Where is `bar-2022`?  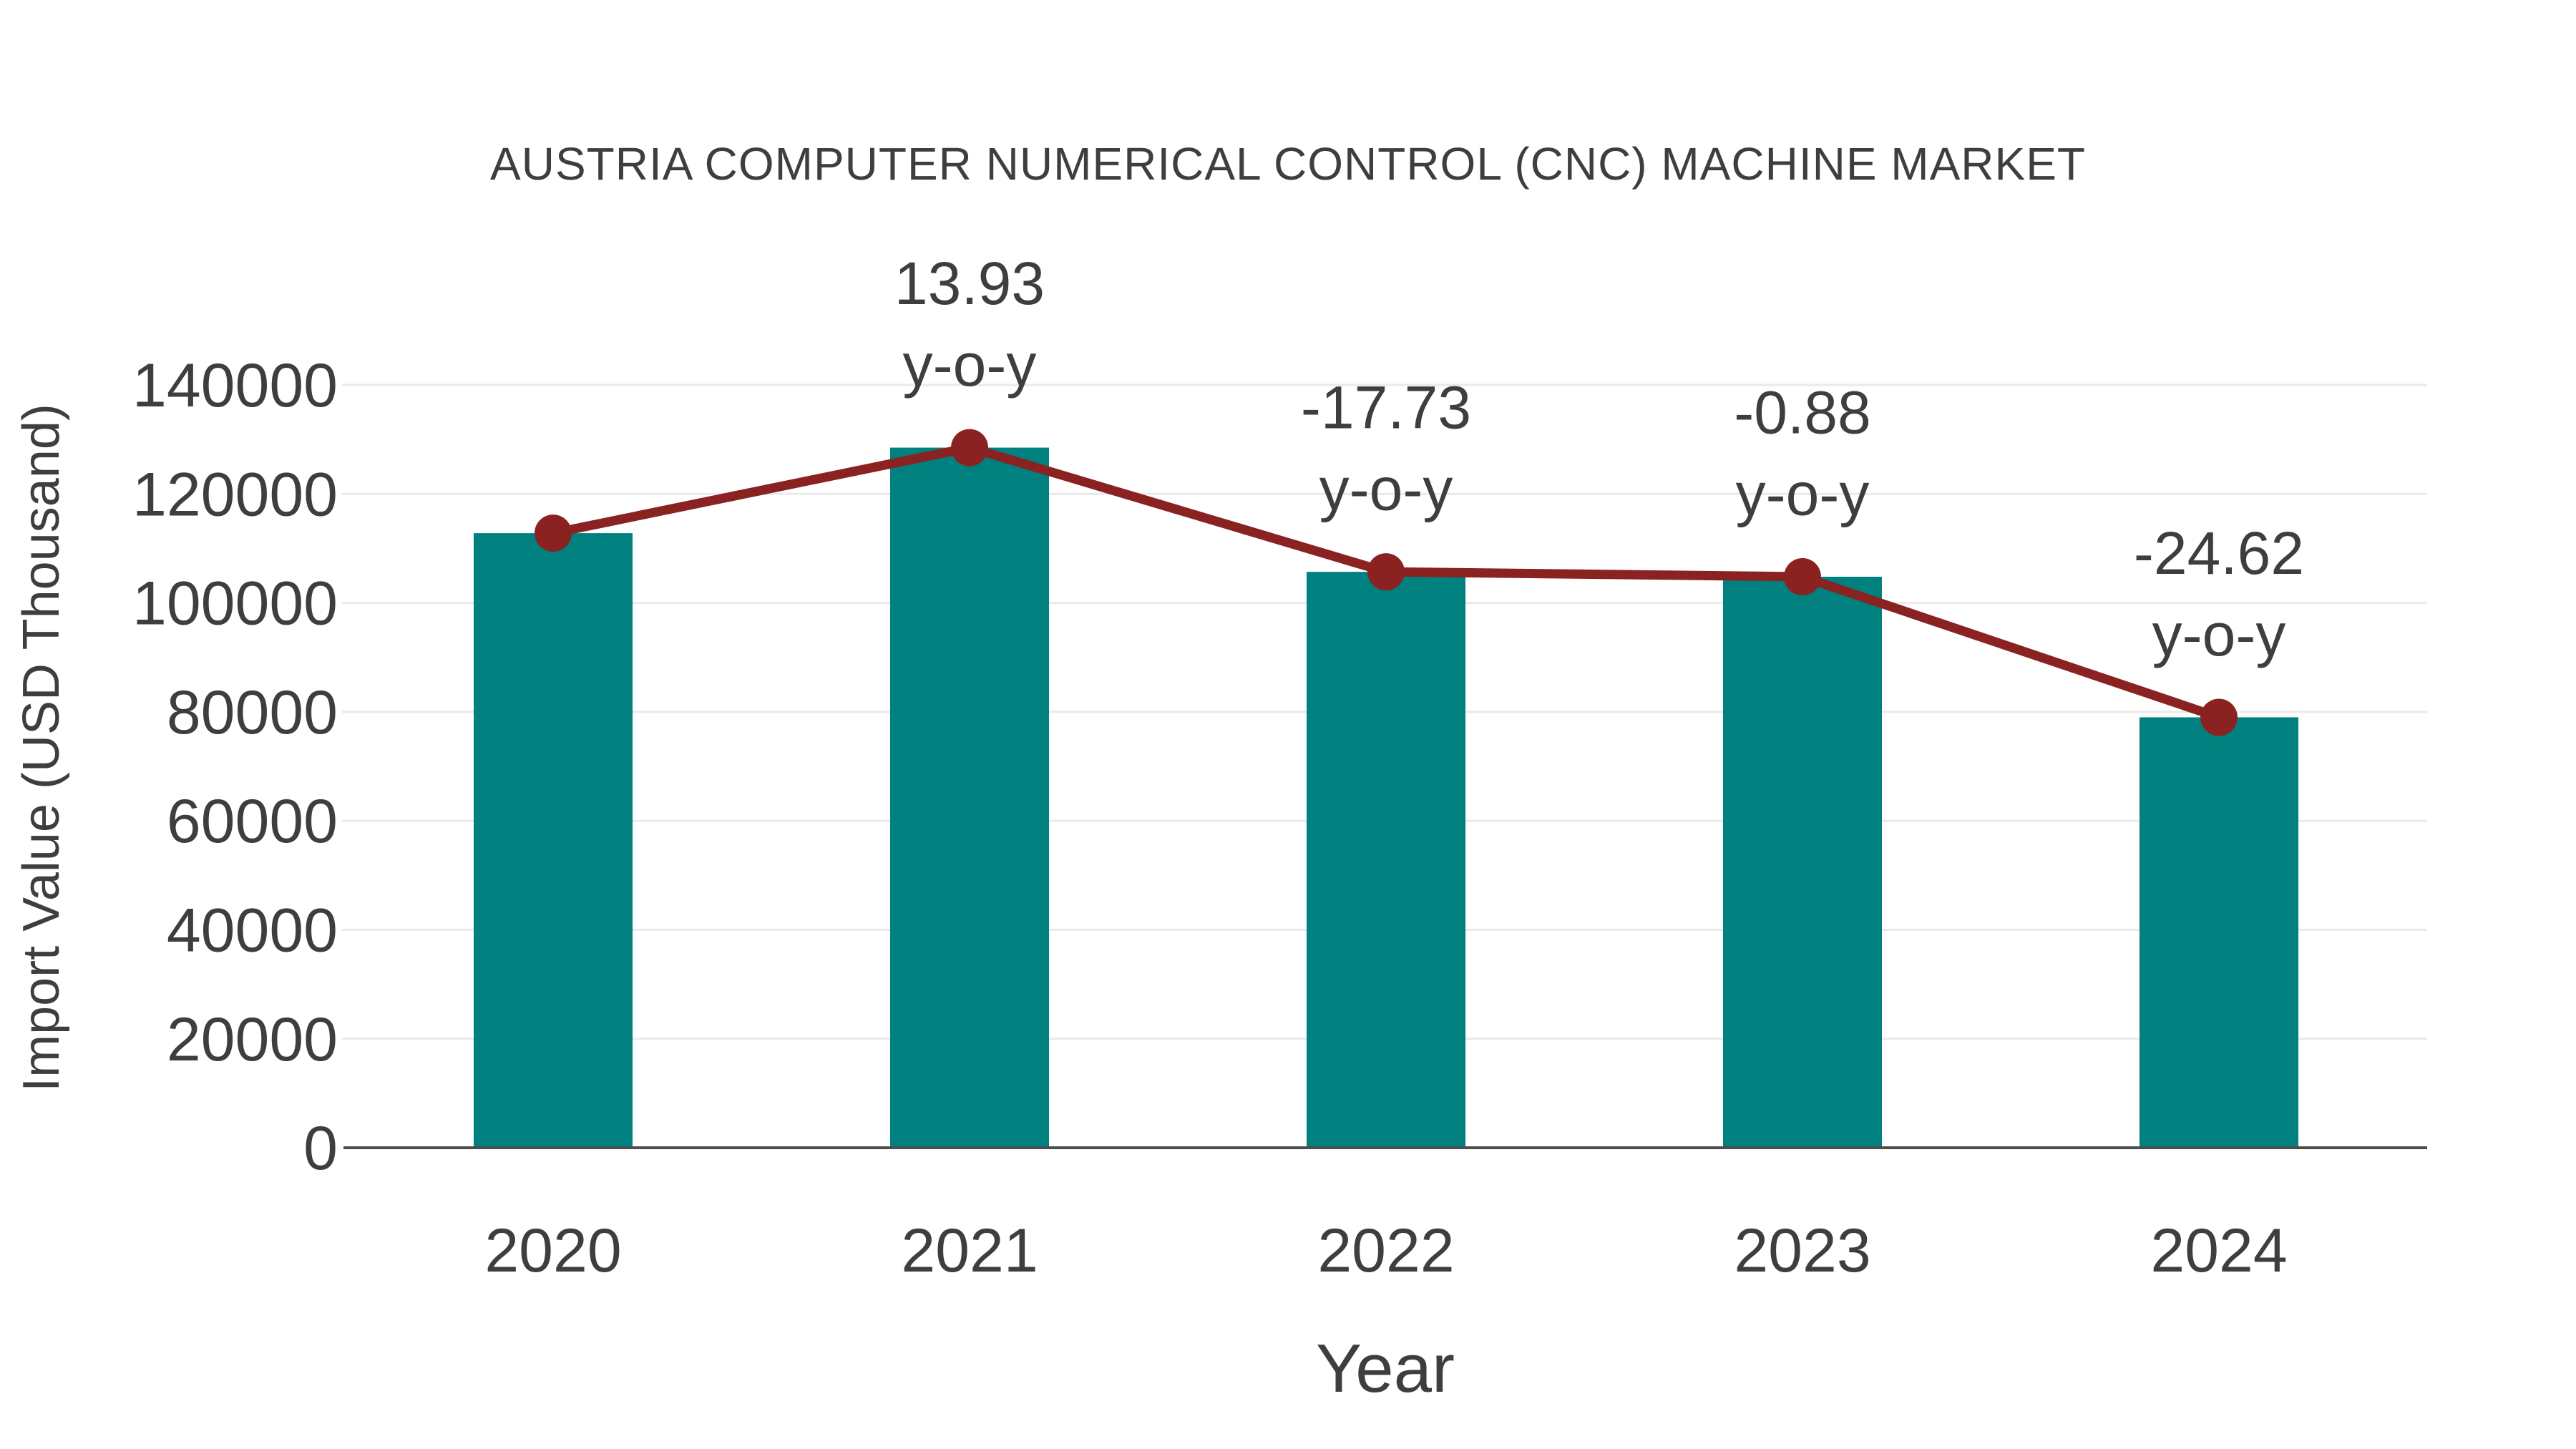
bar-2022 is located at coordinates (1386, 860).